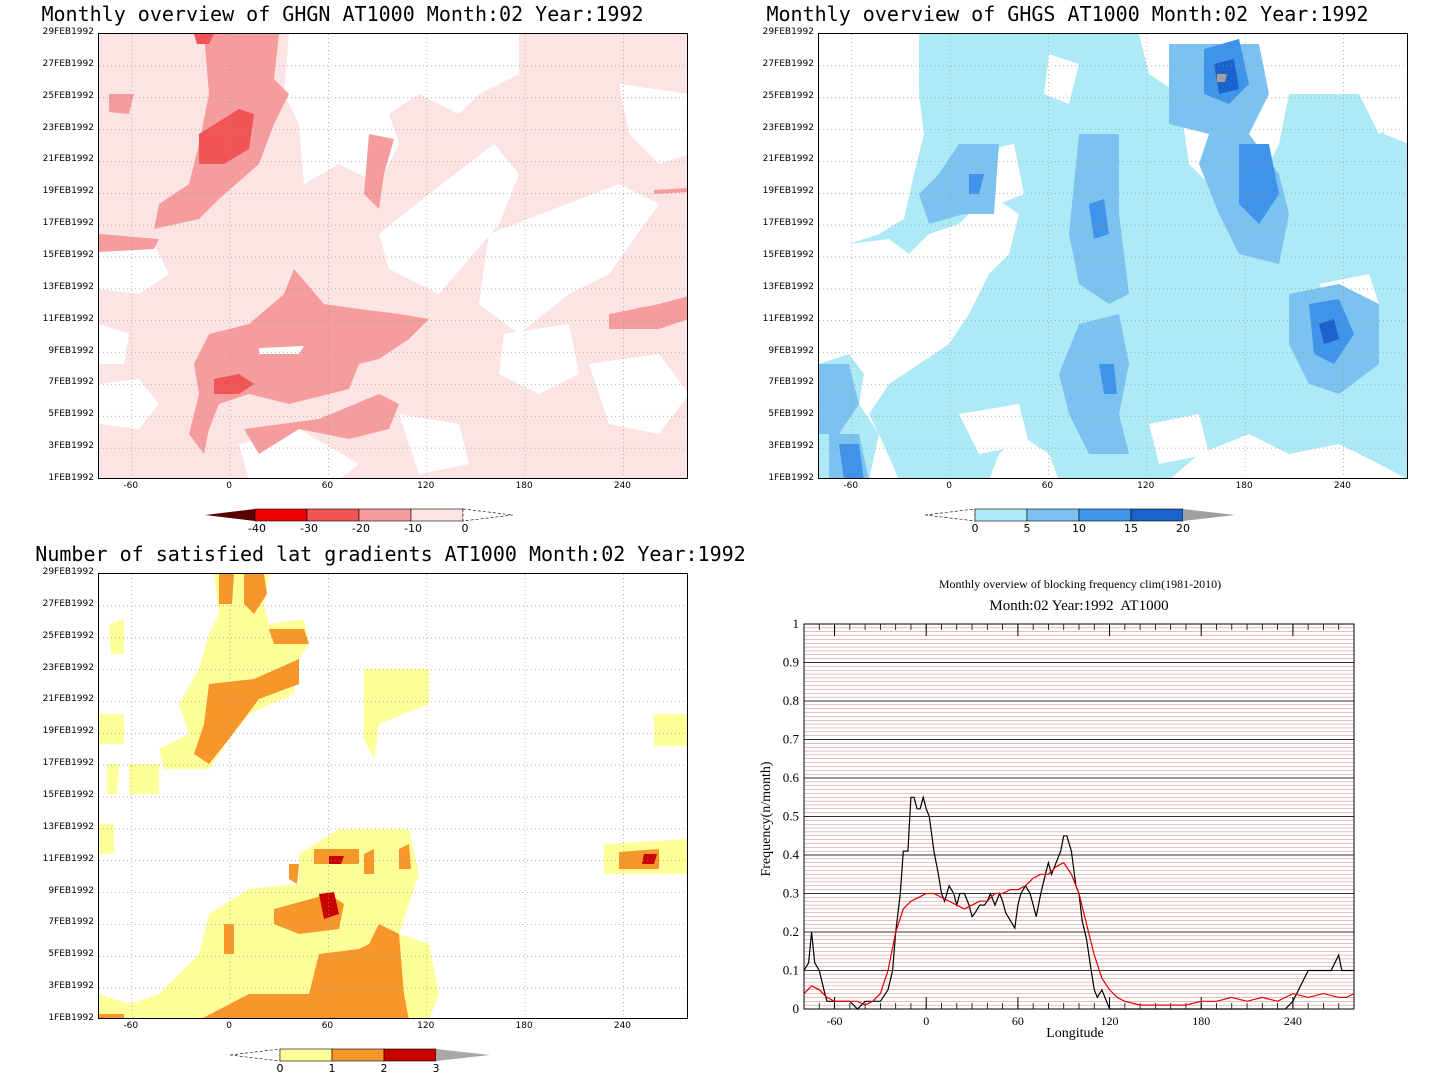  Describe the element at coordinates (280, 1068) in the screenshot. I see `lat-cbar-label: 0` at that location.